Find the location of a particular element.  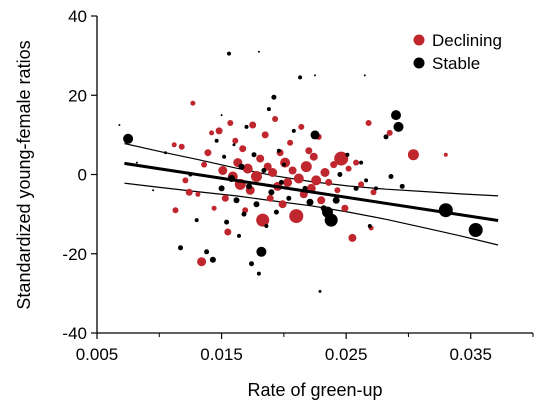

y-tick-label: 0 is located at coordinates (82, 175).